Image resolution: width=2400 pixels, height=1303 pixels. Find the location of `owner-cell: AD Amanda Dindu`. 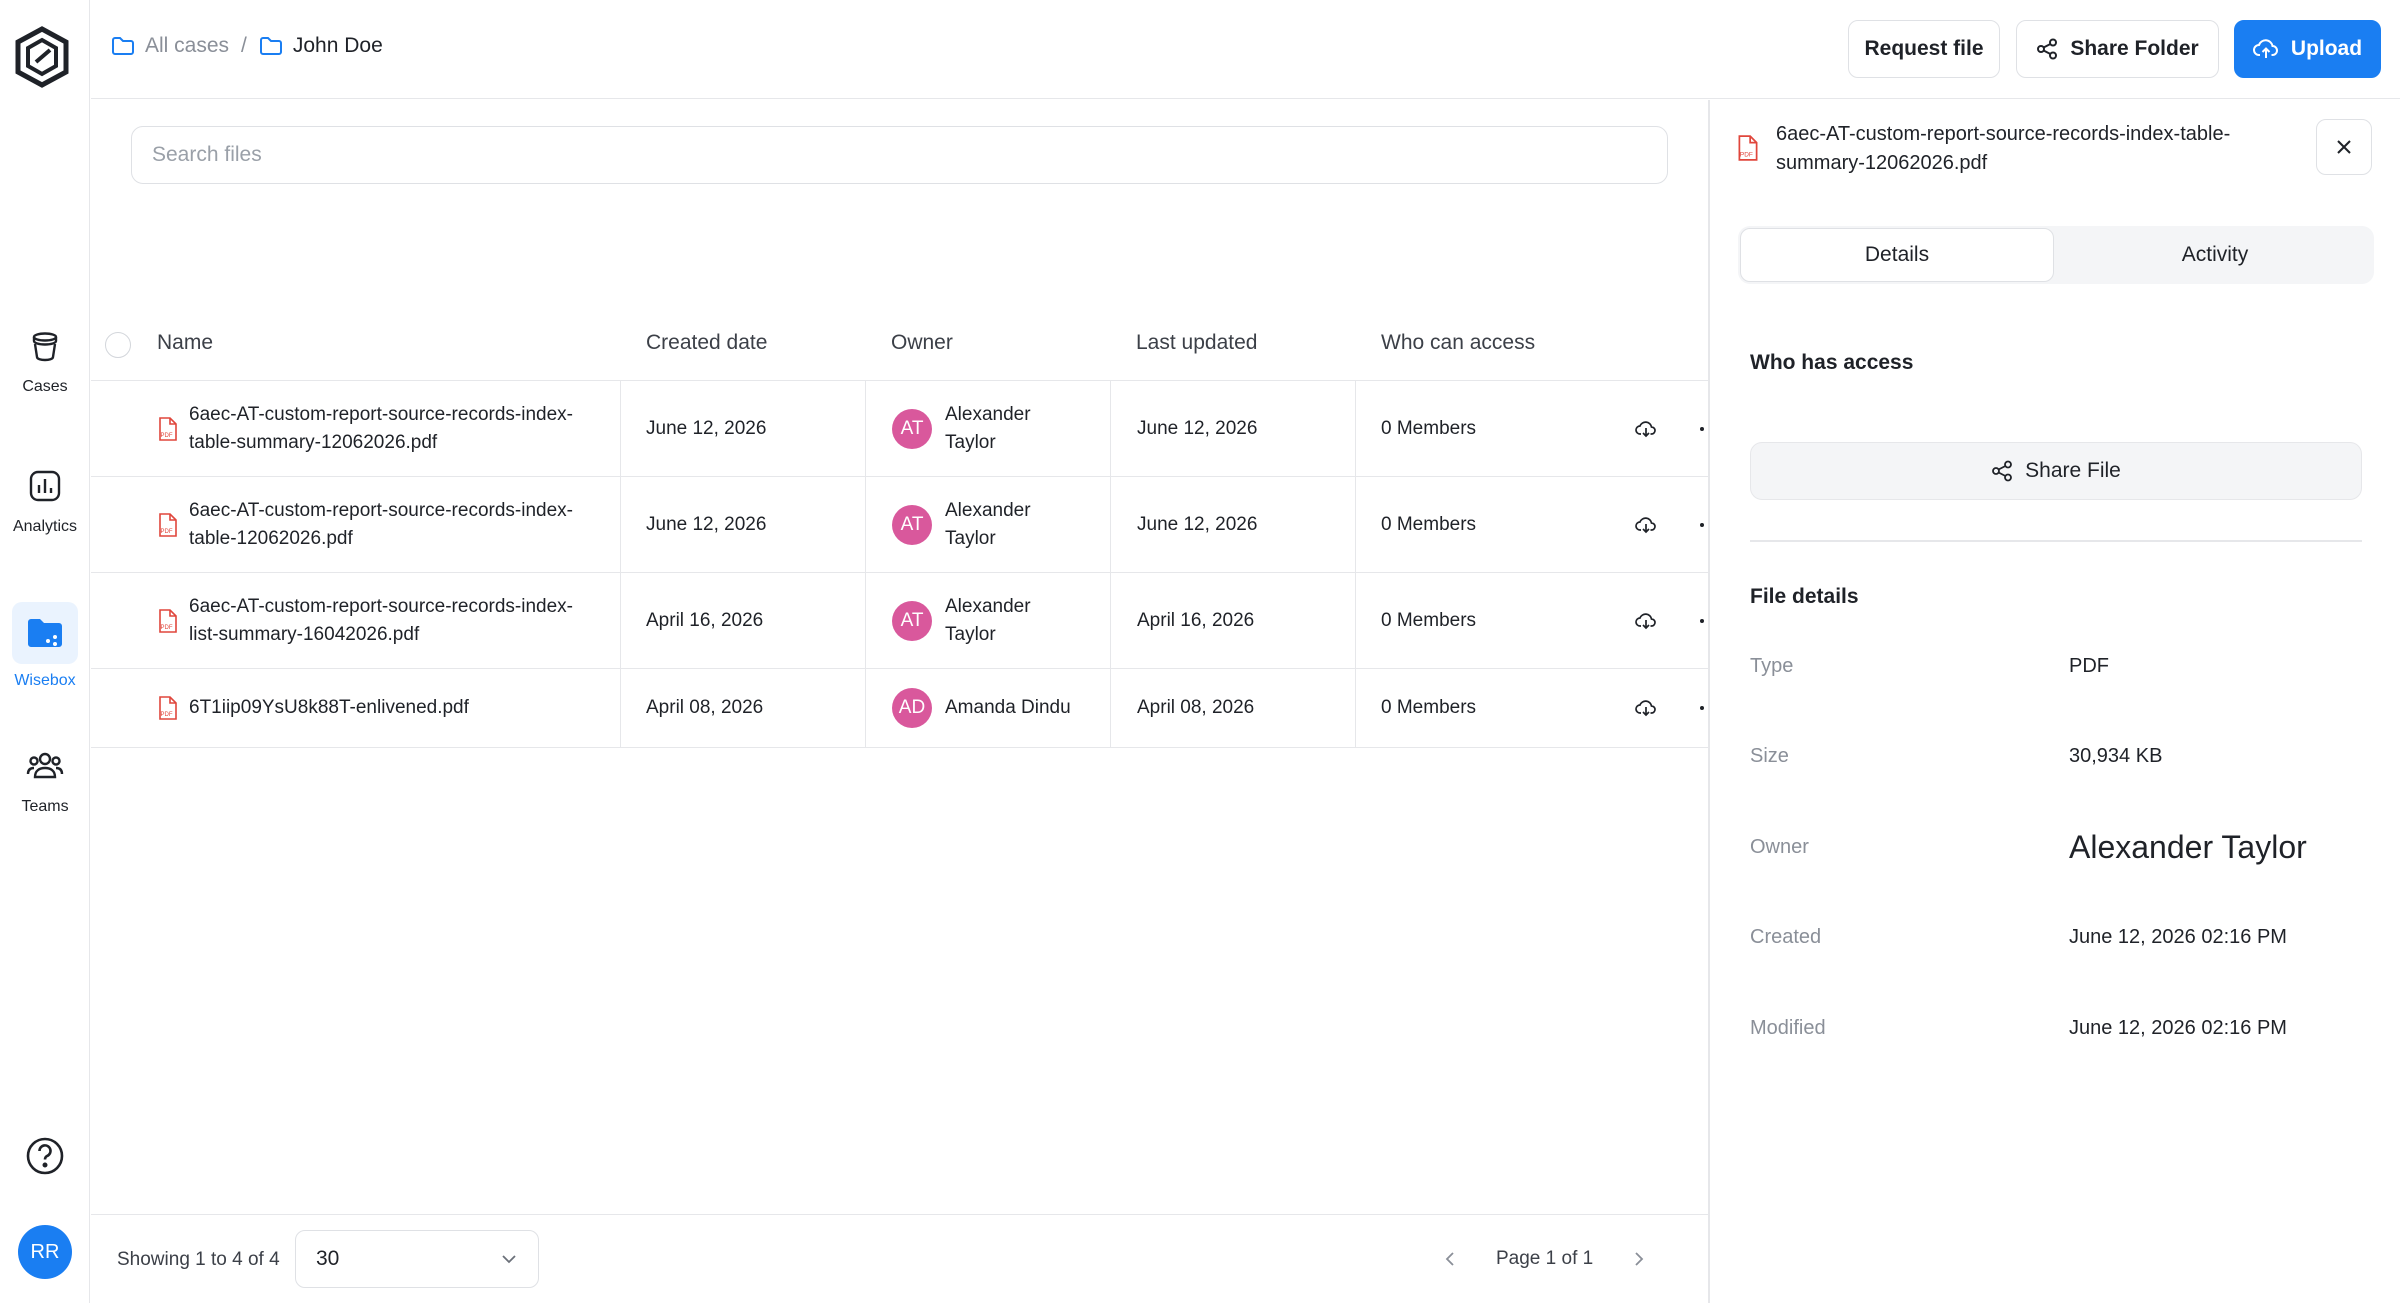

owner-cell: AD Amanda Dindu is located at coordinates (988, 708).